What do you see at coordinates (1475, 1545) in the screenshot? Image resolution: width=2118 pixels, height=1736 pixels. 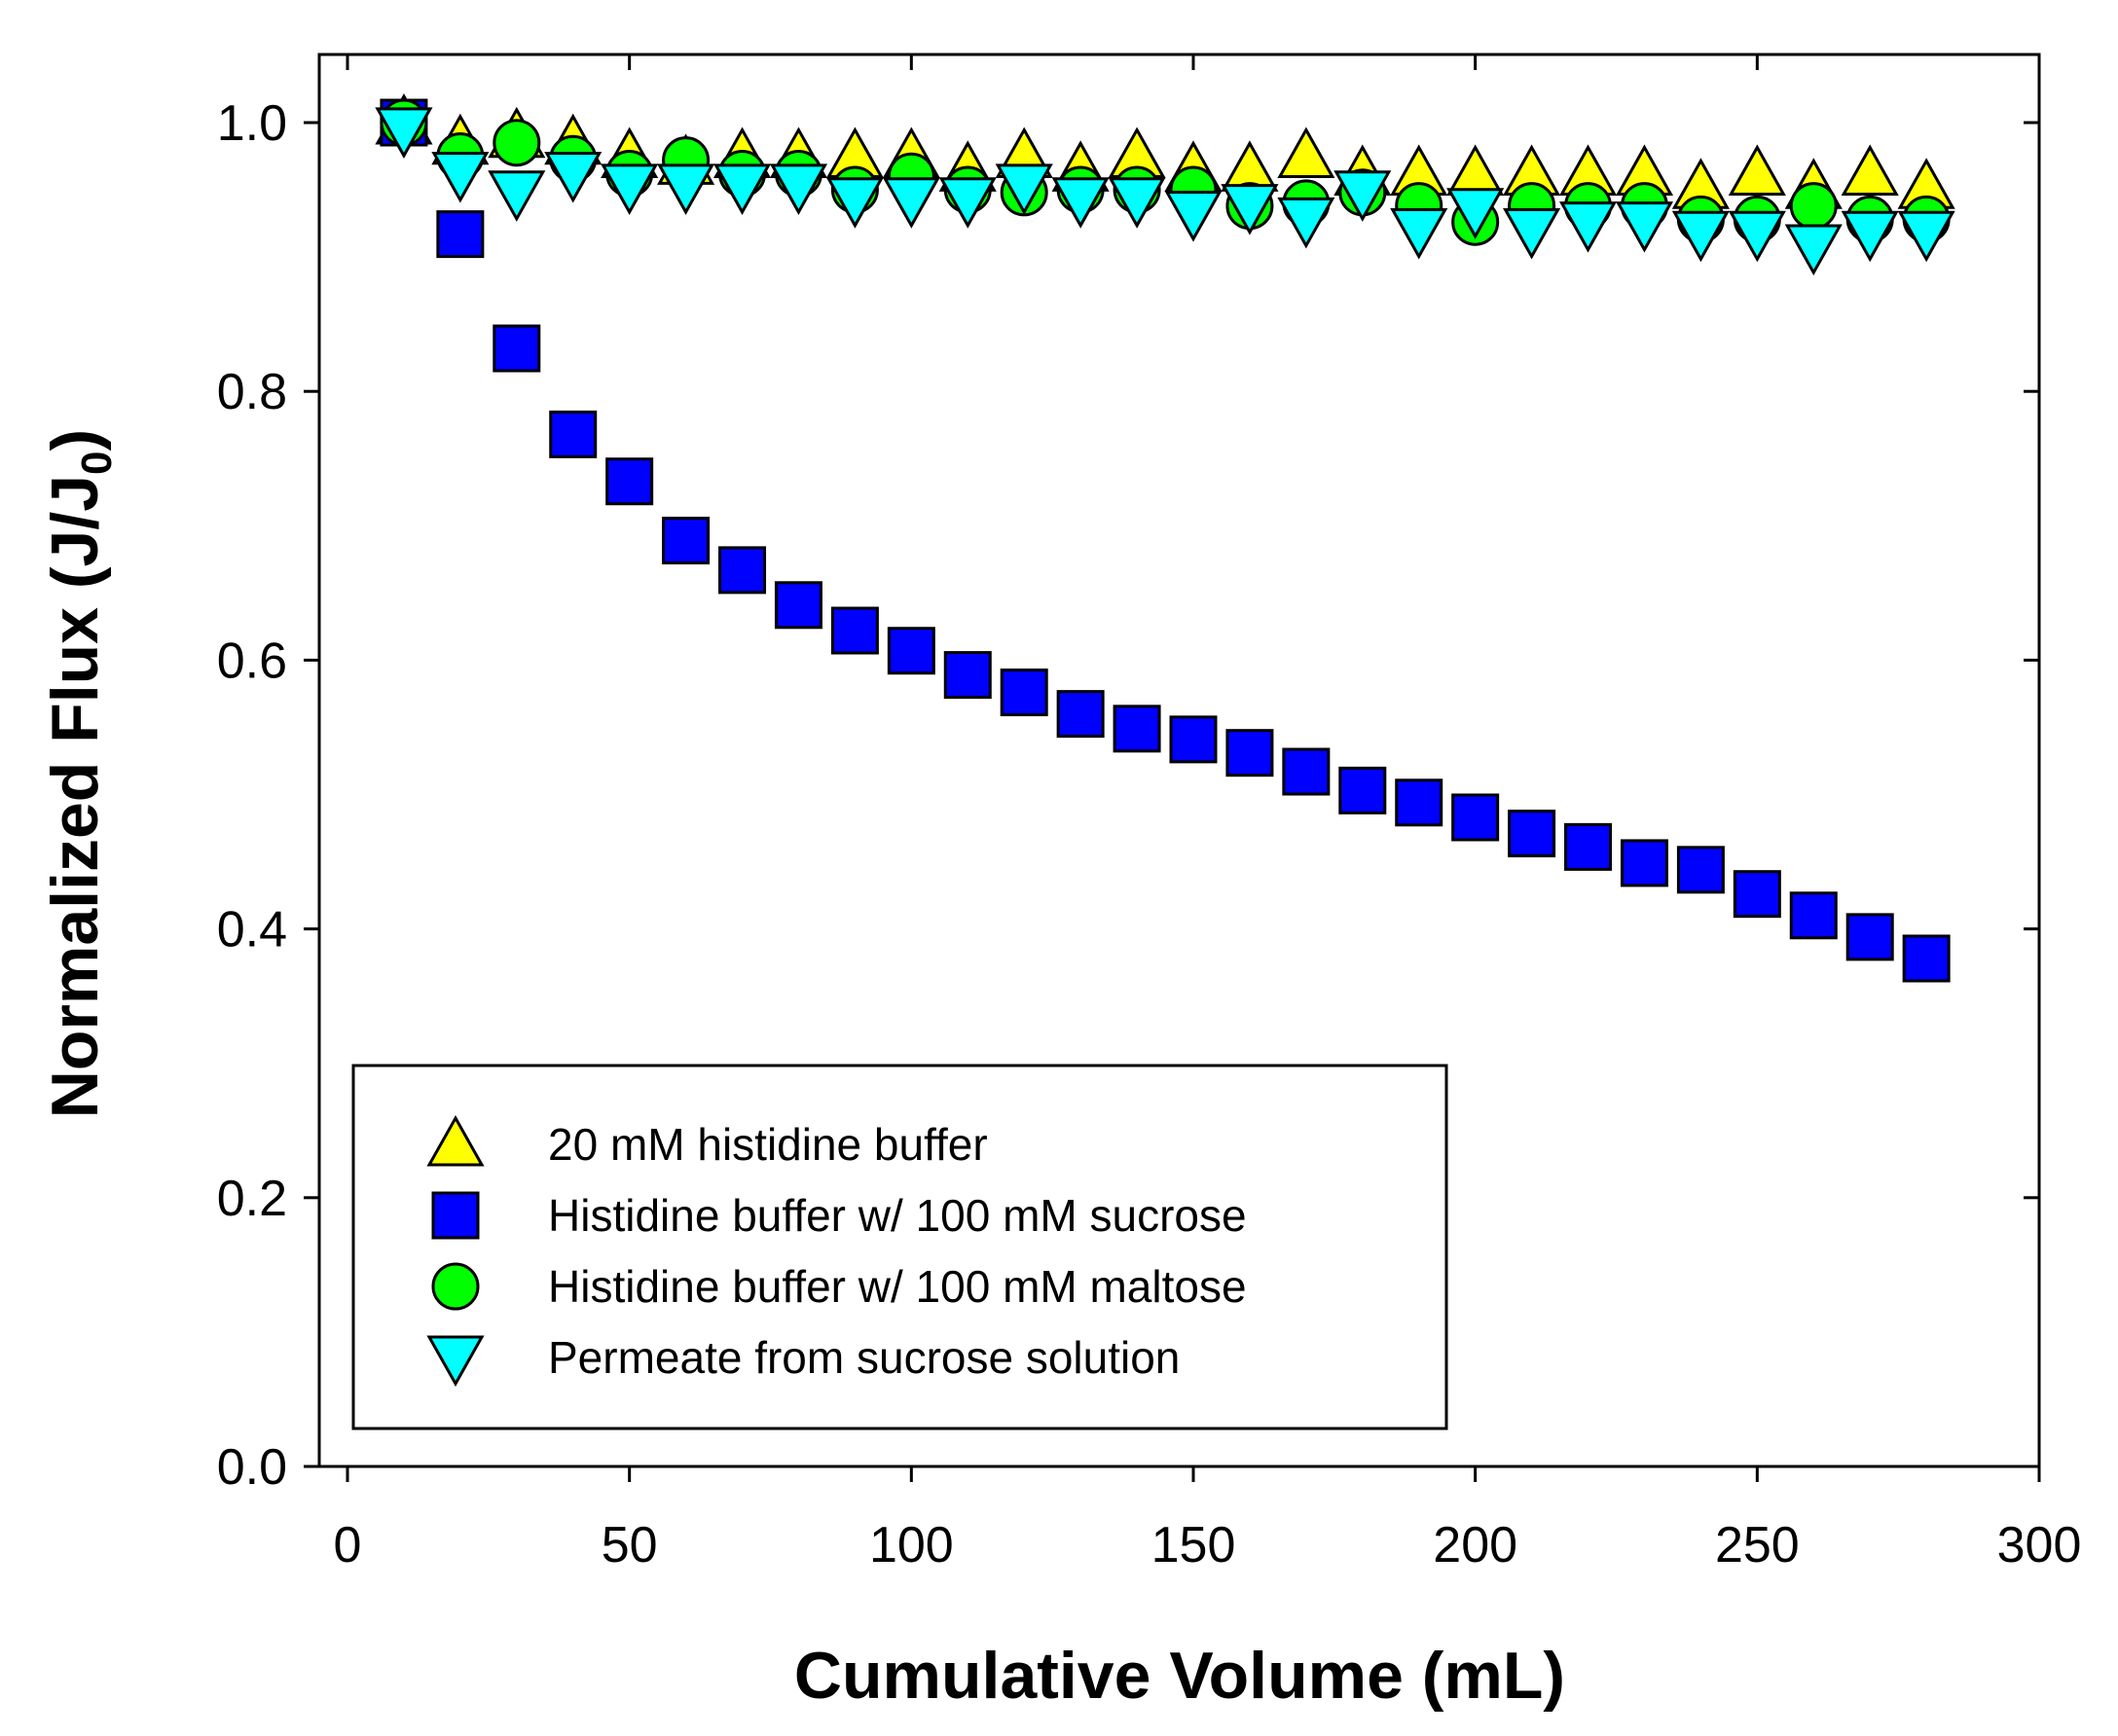 I see `x-tick-label: 200` at bounding box center [1475, 1545].